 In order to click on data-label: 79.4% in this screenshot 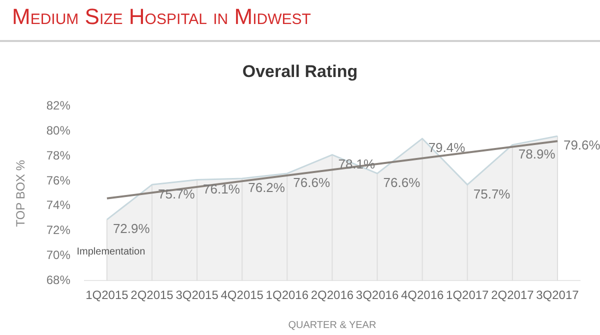, I will do `click(447, 148)`.